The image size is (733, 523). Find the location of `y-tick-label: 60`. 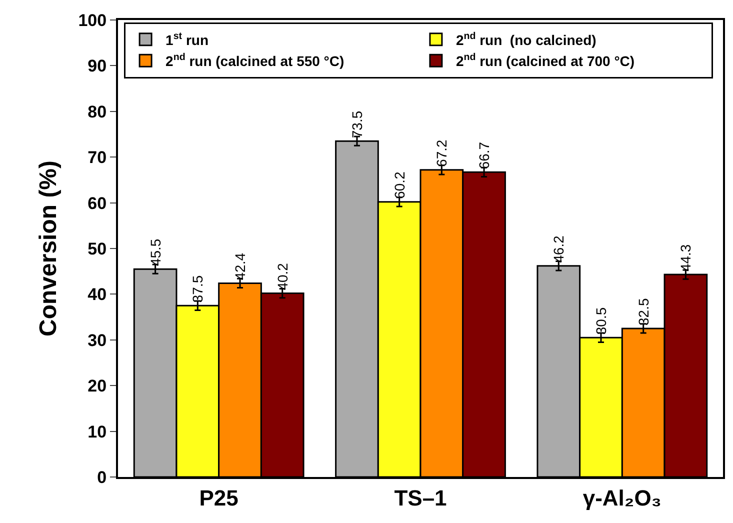

y-tick-label: 60 is located at coordinates (97, 203).